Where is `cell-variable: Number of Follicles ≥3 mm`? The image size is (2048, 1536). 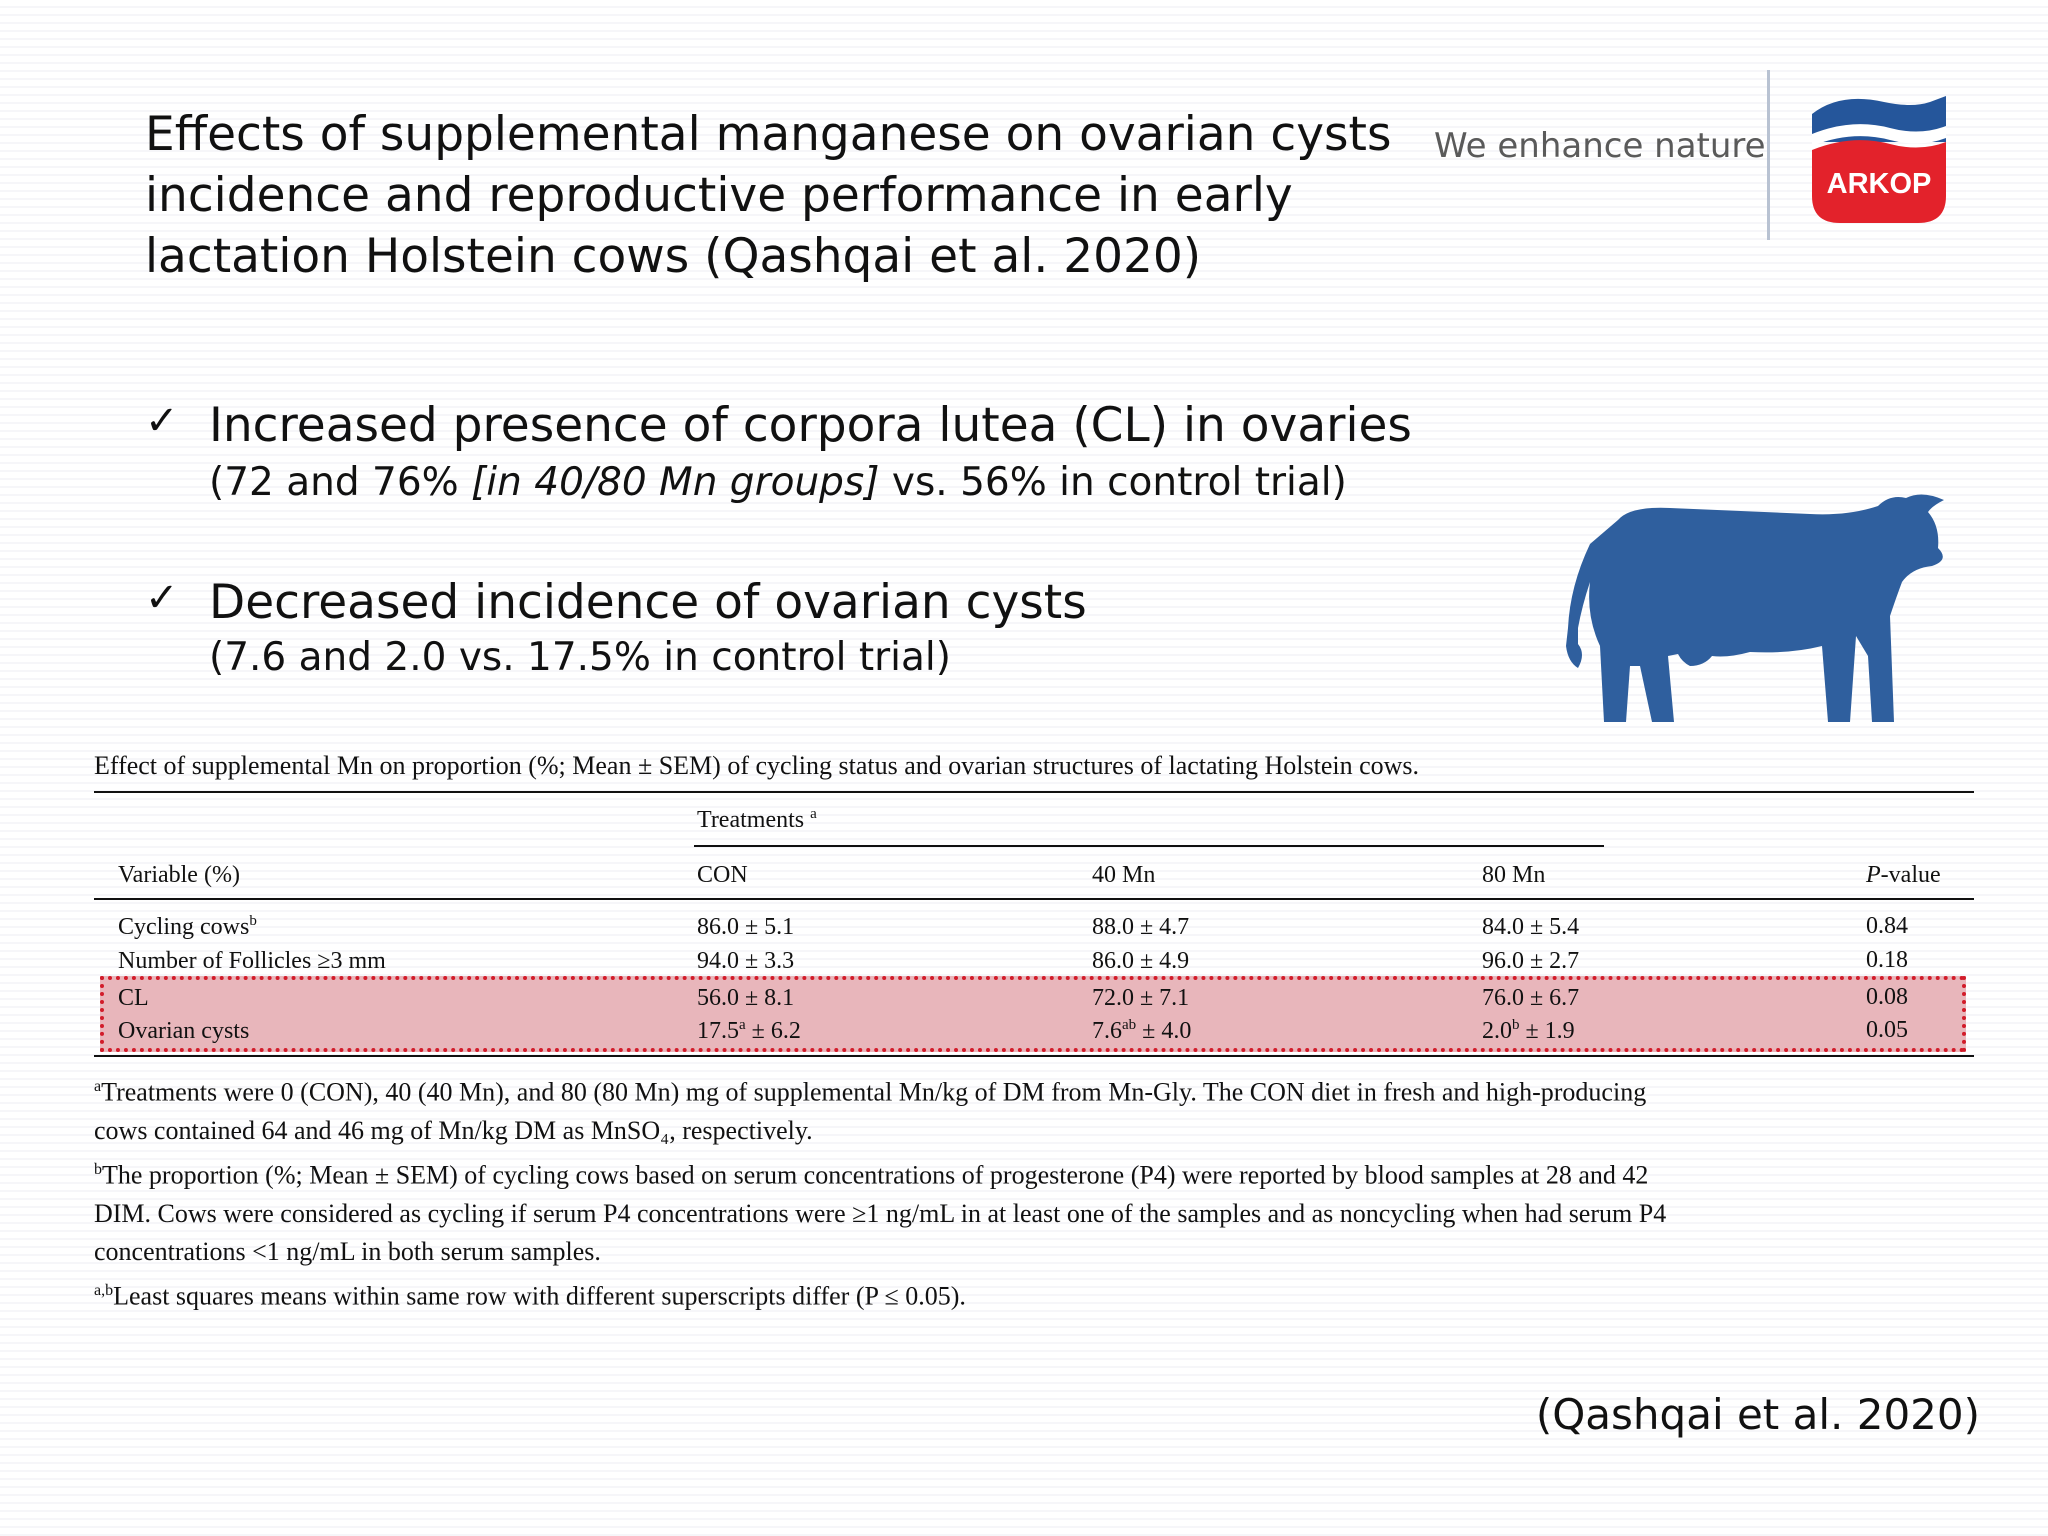 cell-variable: Number of Follicles ≥3 mm is located at coordinates (252, 961).